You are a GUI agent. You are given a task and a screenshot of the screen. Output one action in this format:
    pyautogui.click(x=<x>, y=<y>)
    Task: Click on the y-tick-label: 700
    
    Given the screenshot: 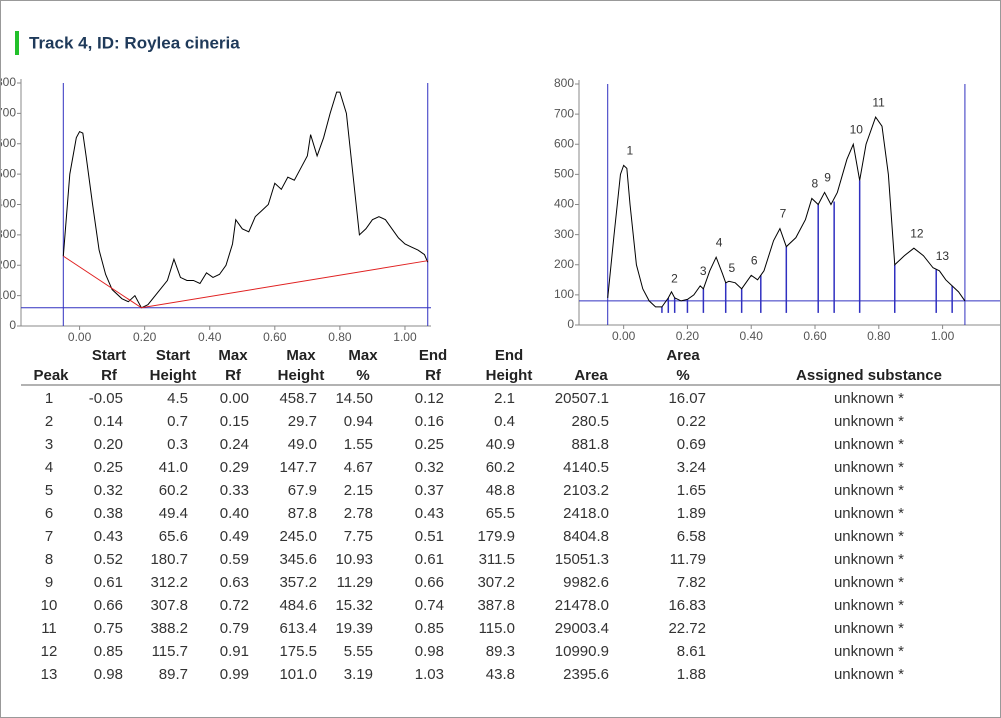 What is the action you would take?
    pyautogui.click(x=564, y=113)
    